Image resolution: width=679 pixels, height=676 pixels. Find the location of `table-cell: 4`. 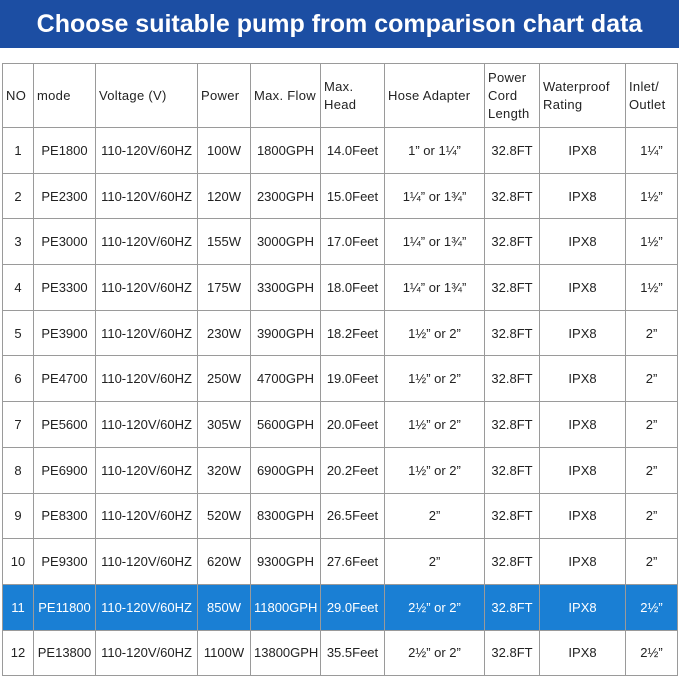

table-cell: 4 is located at coordinates (18, 287).